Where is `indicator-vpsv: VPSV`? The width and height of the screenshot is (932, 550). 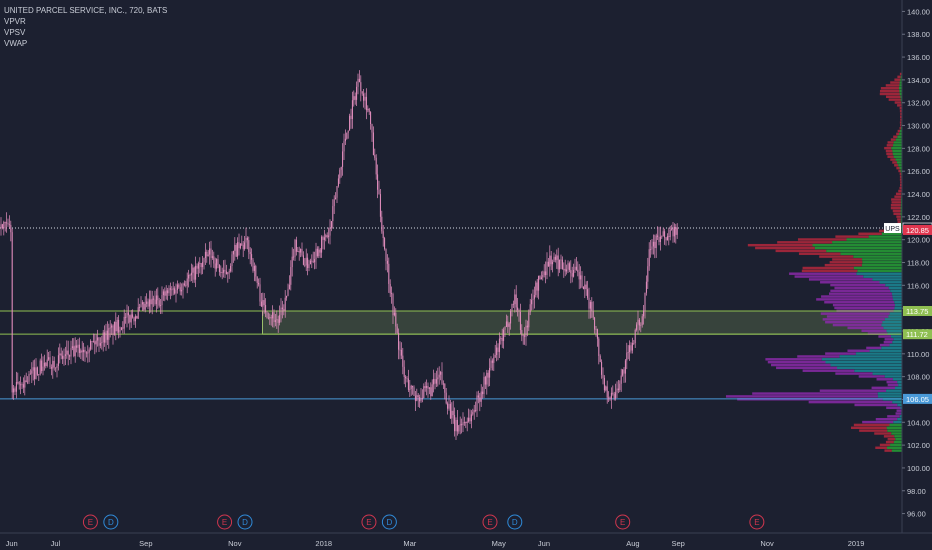 indicator-vpsv: VPSV is located at coordinates (15, 32).